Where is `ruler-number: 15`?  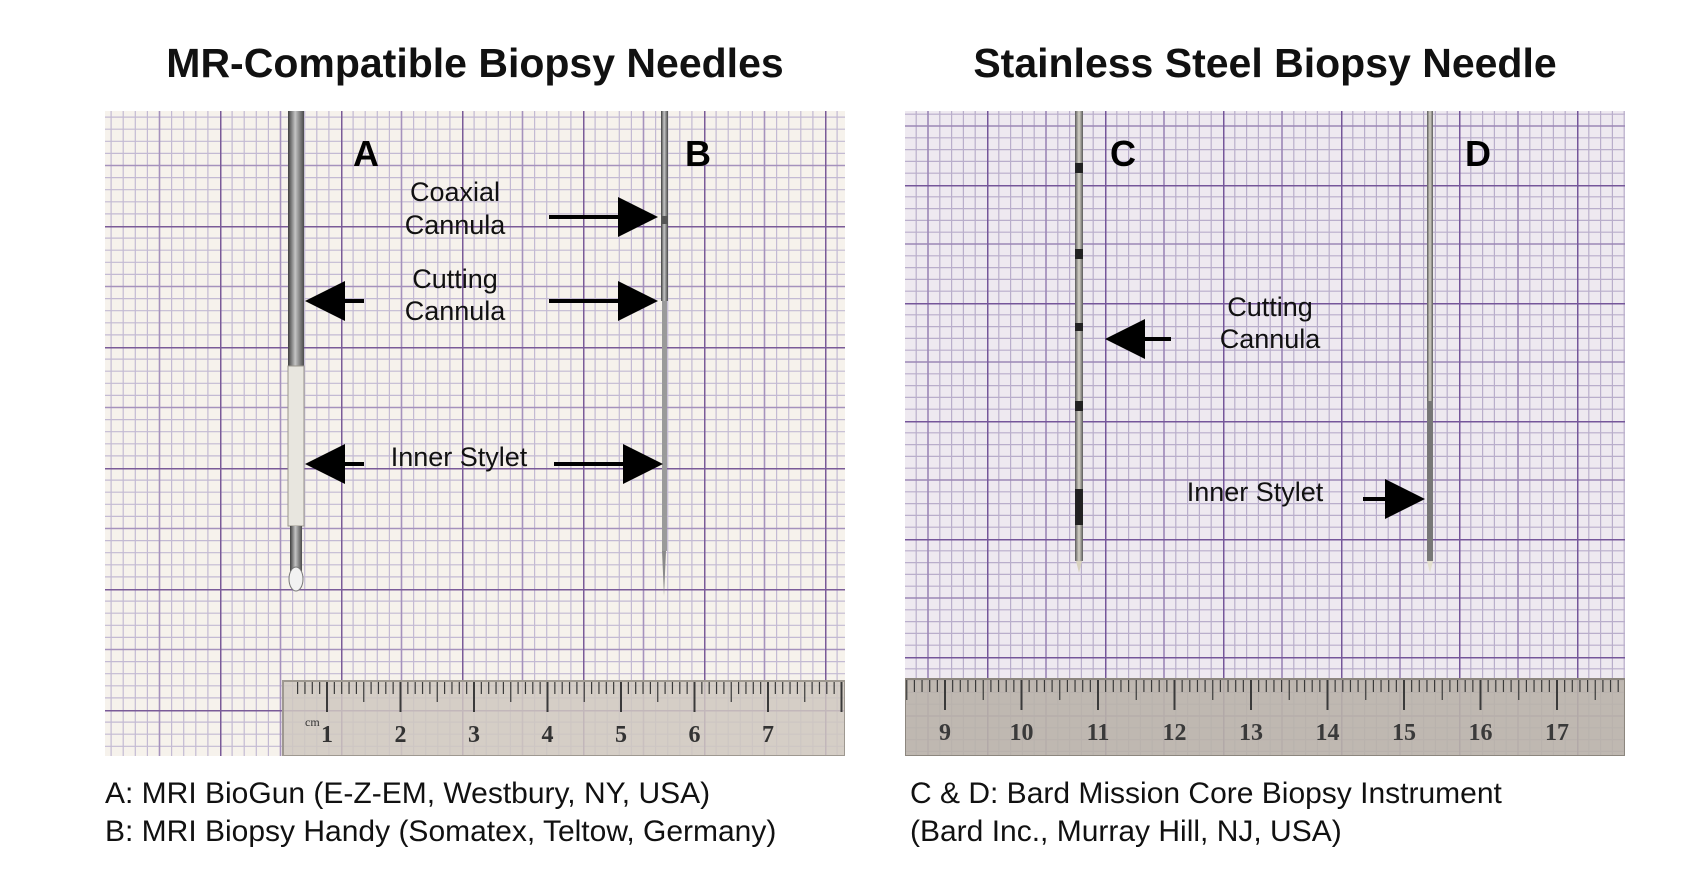 ruler-number: 15 is located at coordinates (1404, 733).